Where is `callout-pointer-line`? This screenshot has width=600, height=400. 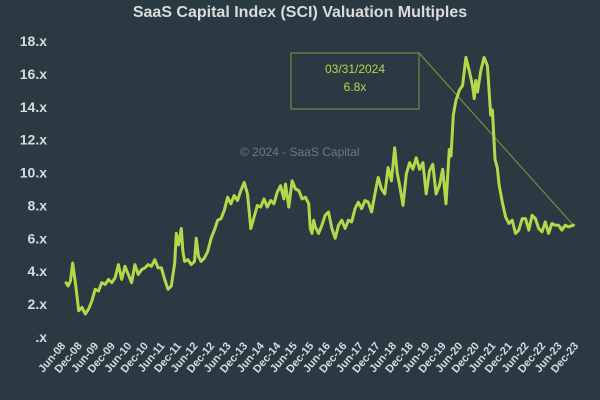 callout-pointer-line is located at coordinates (496, 139).